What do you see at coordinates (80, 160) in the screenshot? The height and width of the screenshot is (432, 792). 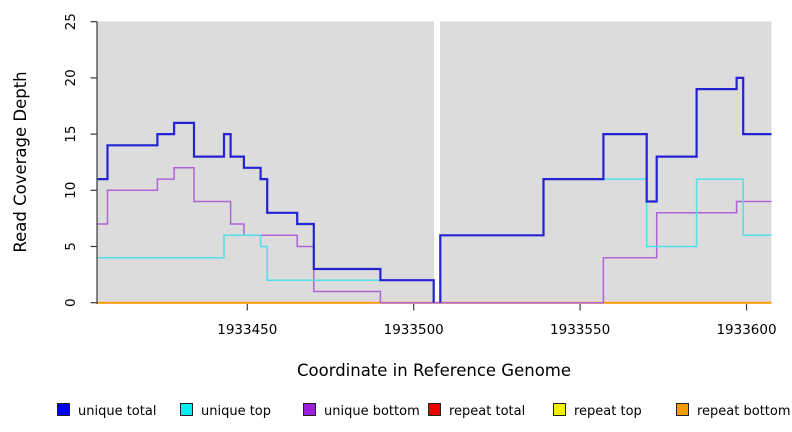 I see `y-axis-ticks: 0 5 10 15 20 25` at bounding box center [80, 160].